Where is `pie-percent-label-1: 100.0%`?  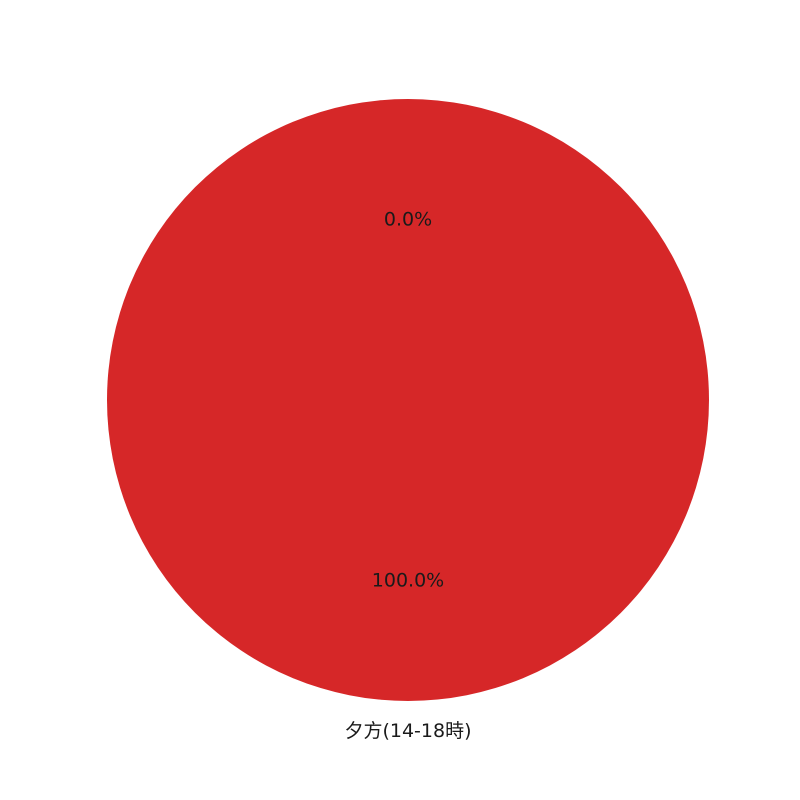
pie-percent-label-1: 100.0% is located at coordinates (408, 581).